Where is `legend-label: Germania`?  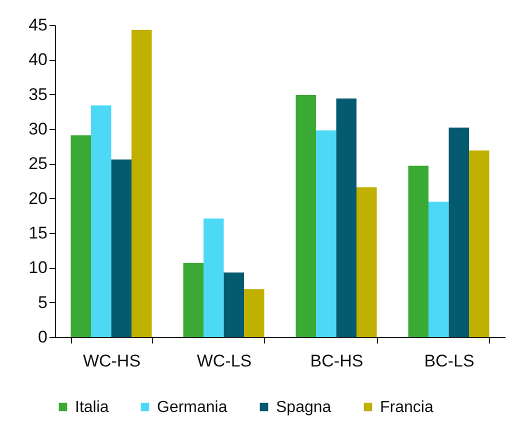 legend-label: Germania is located at coordinates (192, 407).